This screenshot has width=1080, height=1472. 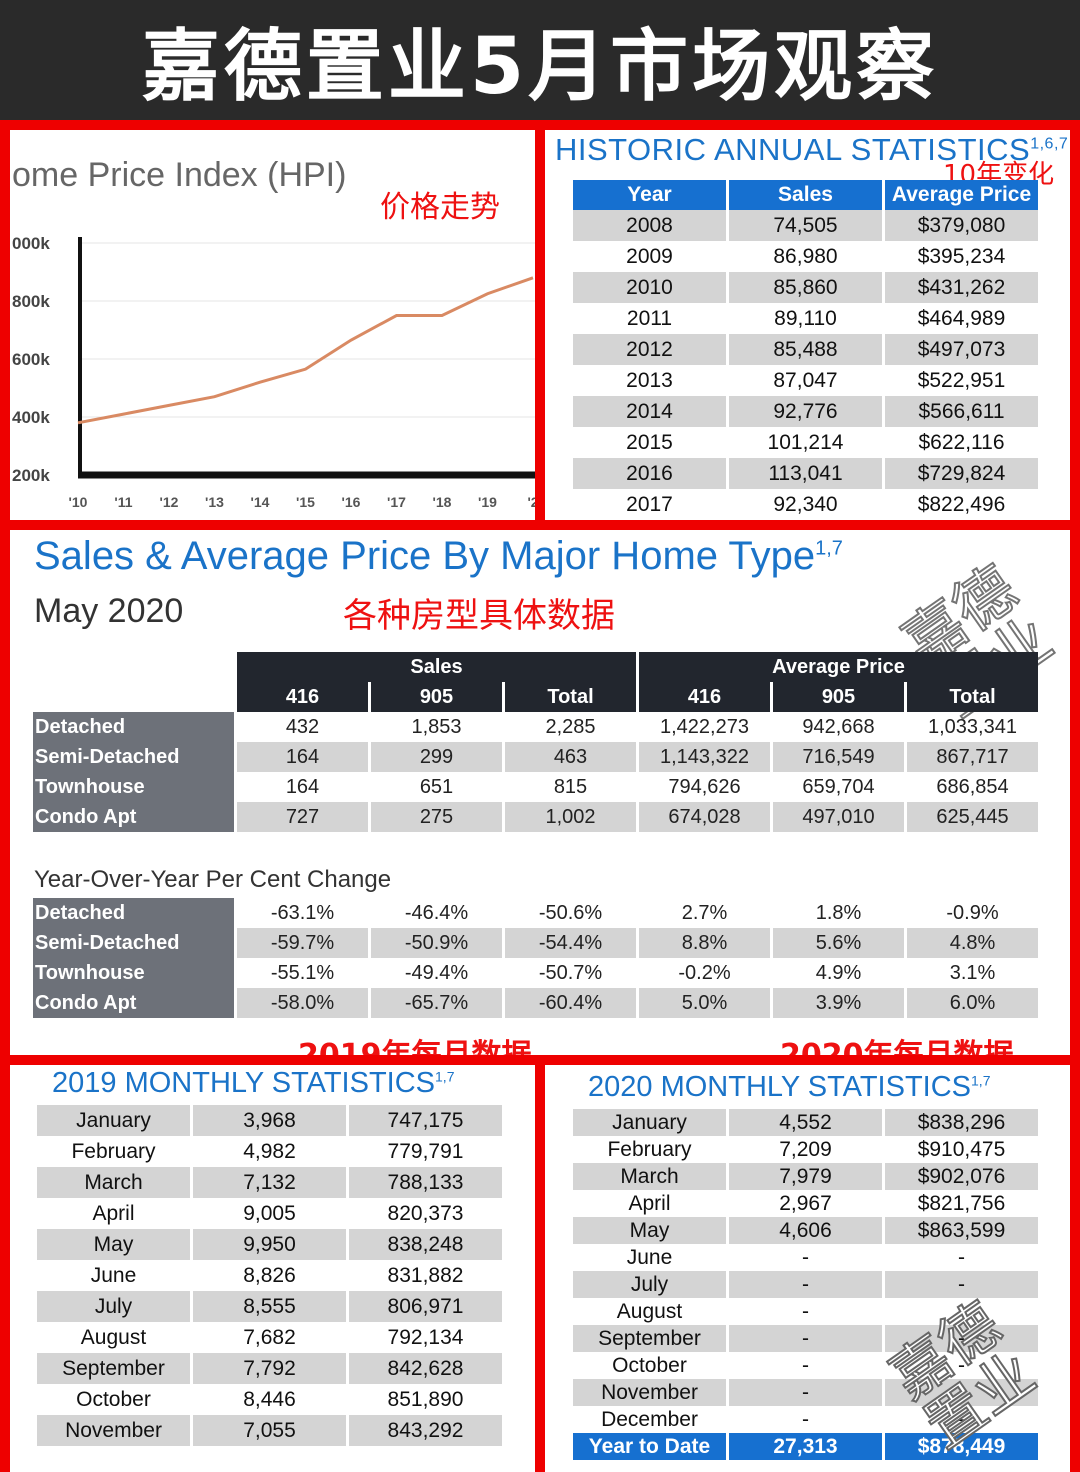 I want to click on table-cell: 2,967, so click(x=805, y=1203).